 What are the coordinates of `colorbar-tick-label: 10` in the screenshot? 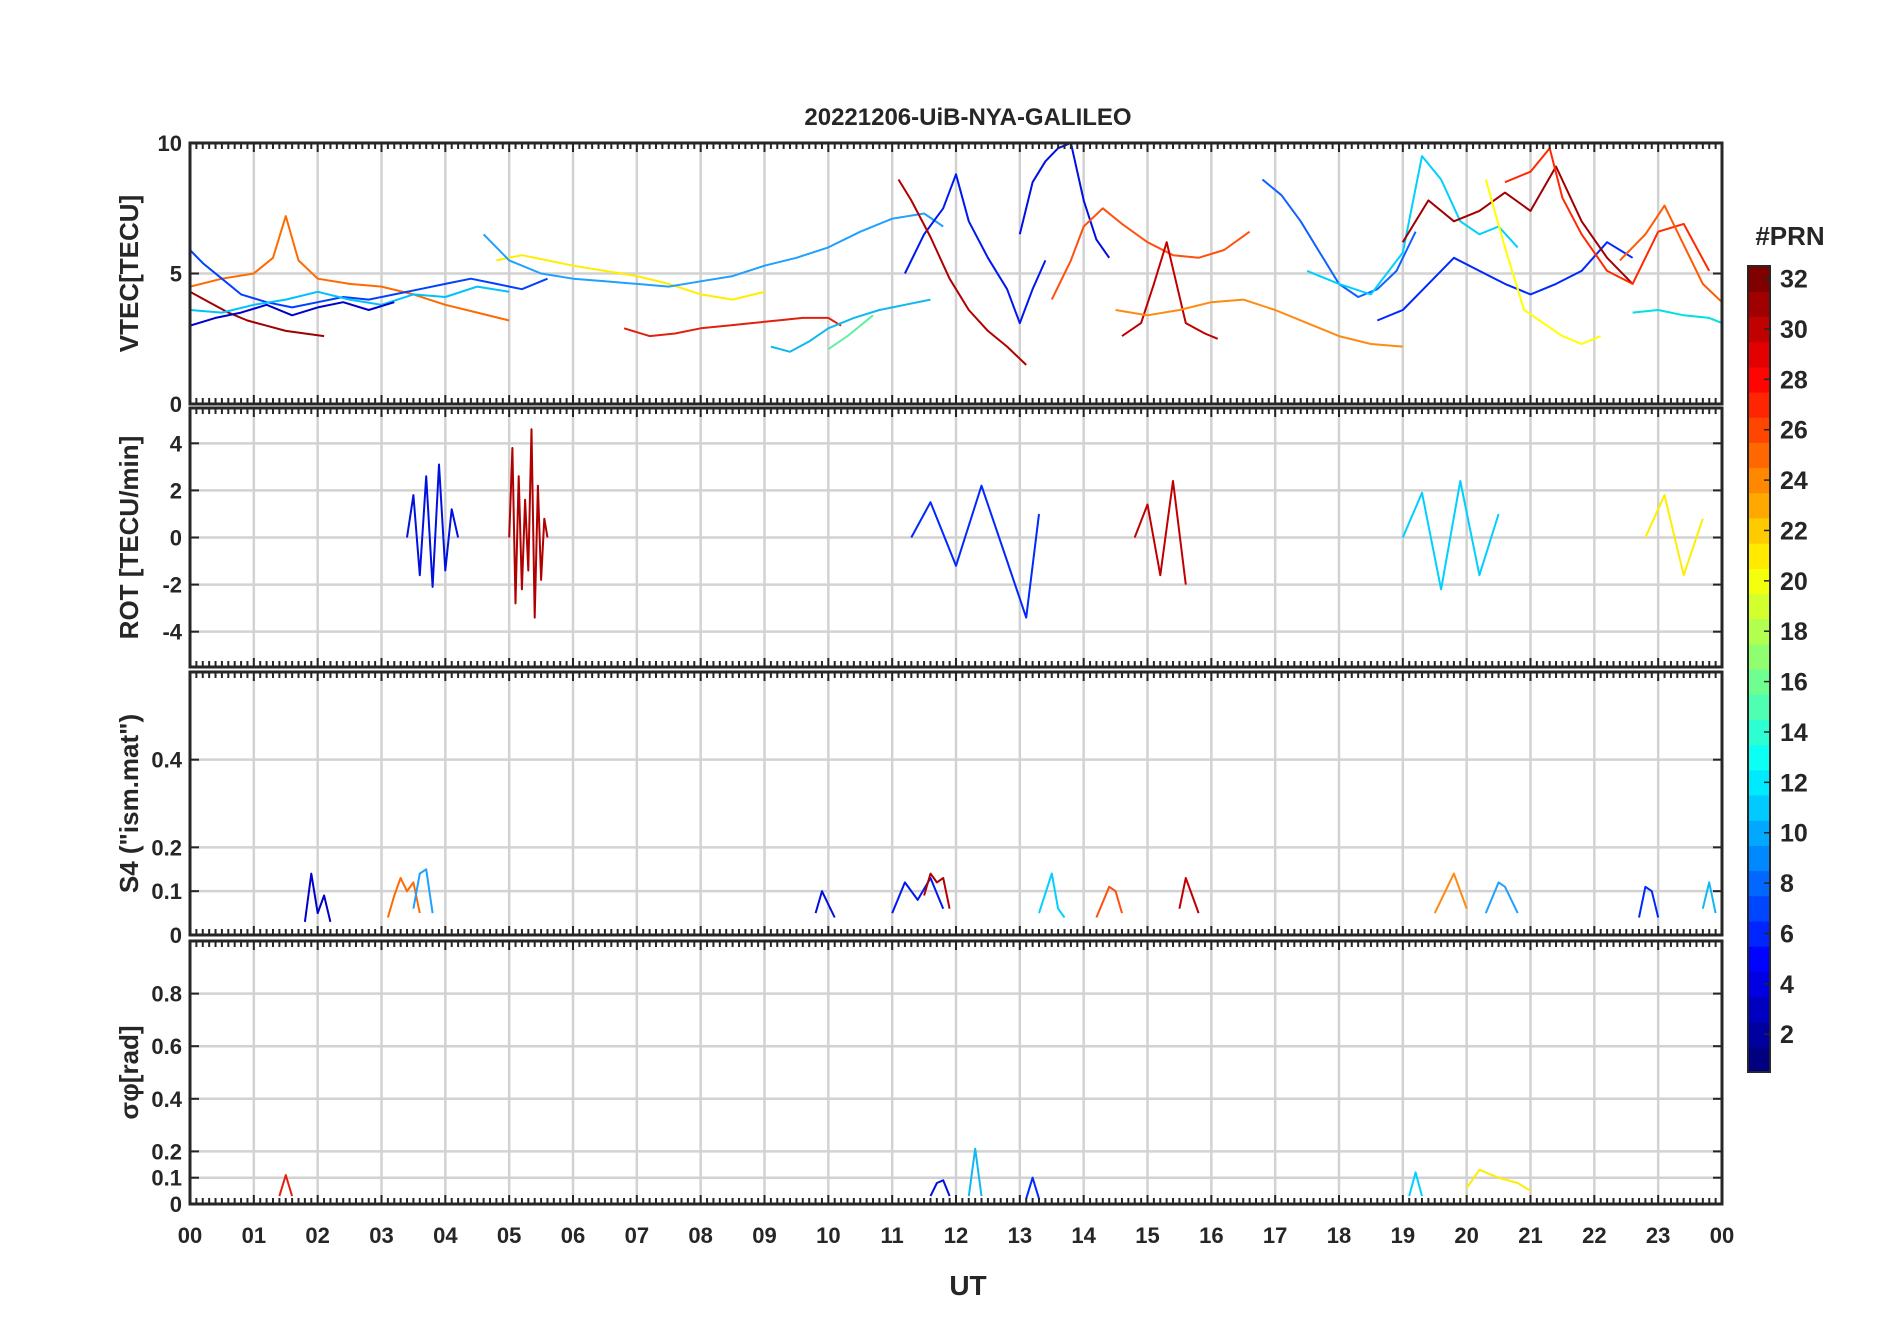 It's located at (1794, 834).